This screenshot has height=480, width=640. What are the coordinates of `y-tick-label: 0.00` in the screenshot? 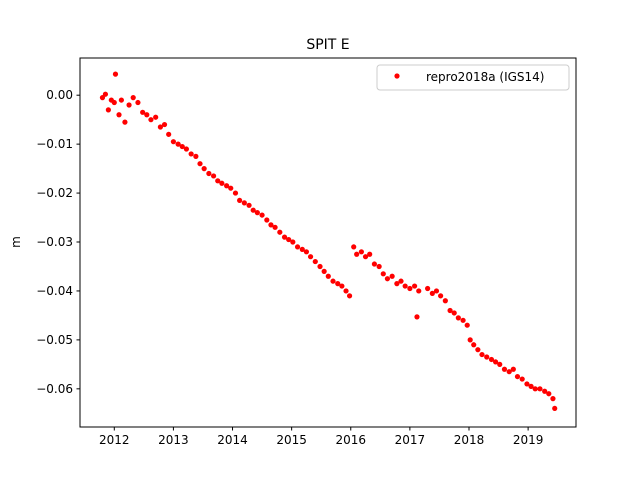 It's located at (59, 95).